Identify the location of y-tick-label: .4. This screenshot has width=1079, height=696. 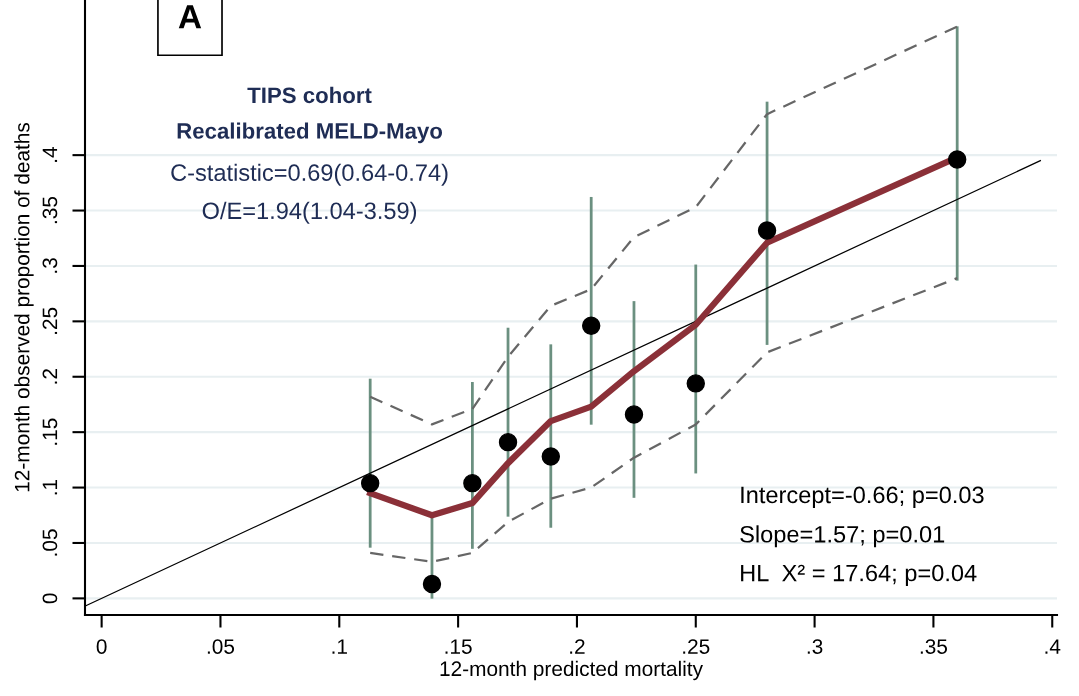
(50, 154).